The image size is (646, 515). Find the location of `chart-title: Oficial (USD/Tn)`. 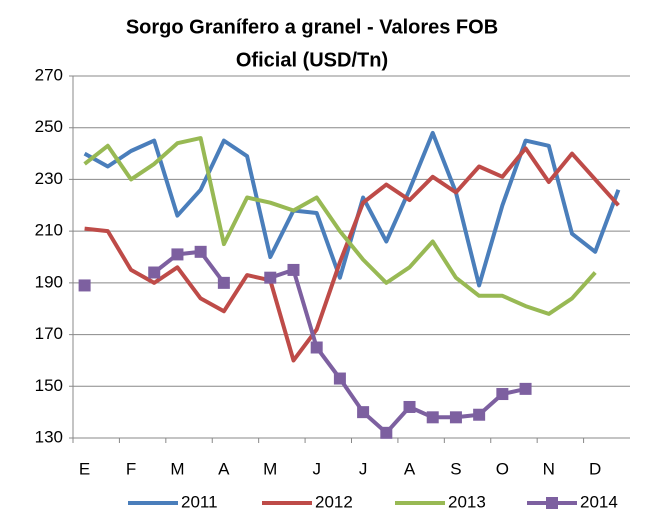

chart-title: Oficial (USD/Tn) is located at coordinates (312, 60).